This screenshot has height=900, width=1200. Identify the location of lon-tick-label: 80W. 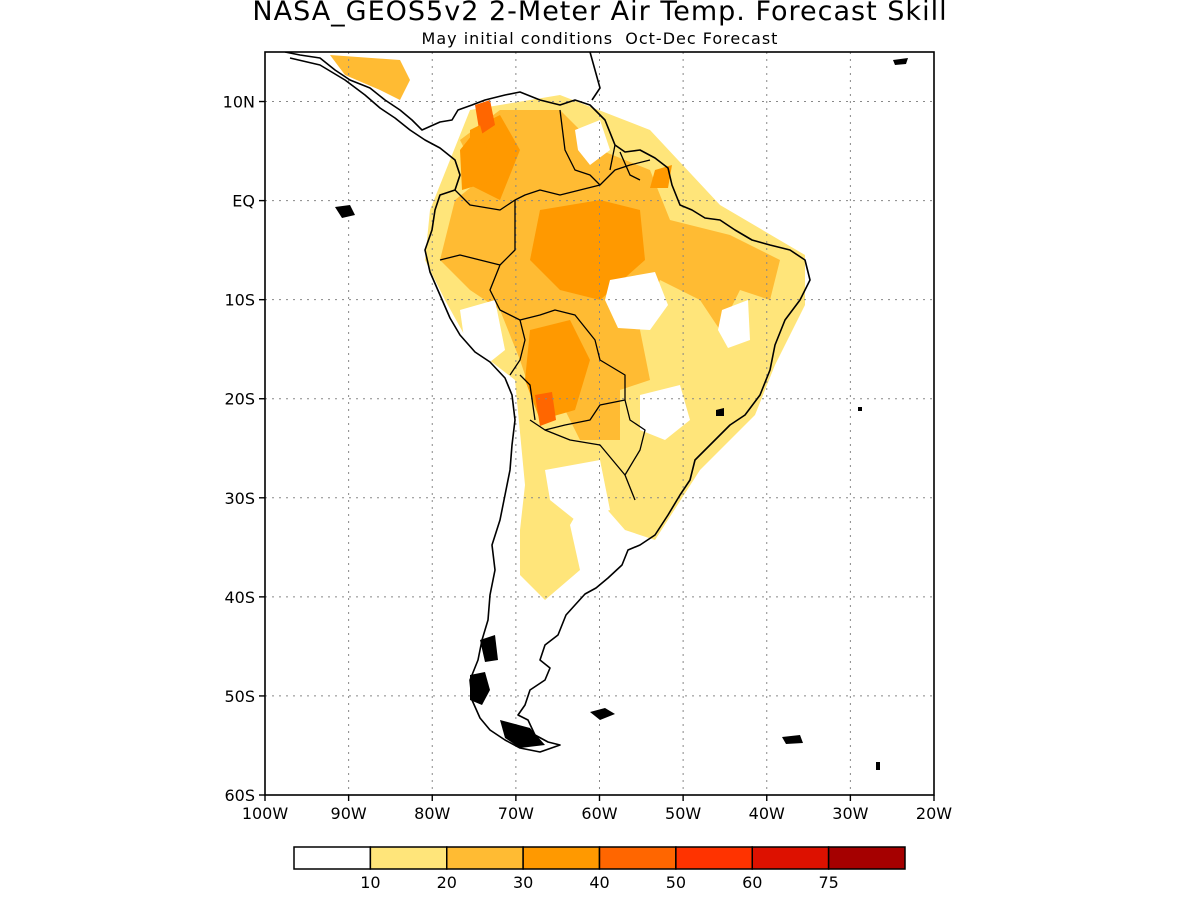
(432, 813).